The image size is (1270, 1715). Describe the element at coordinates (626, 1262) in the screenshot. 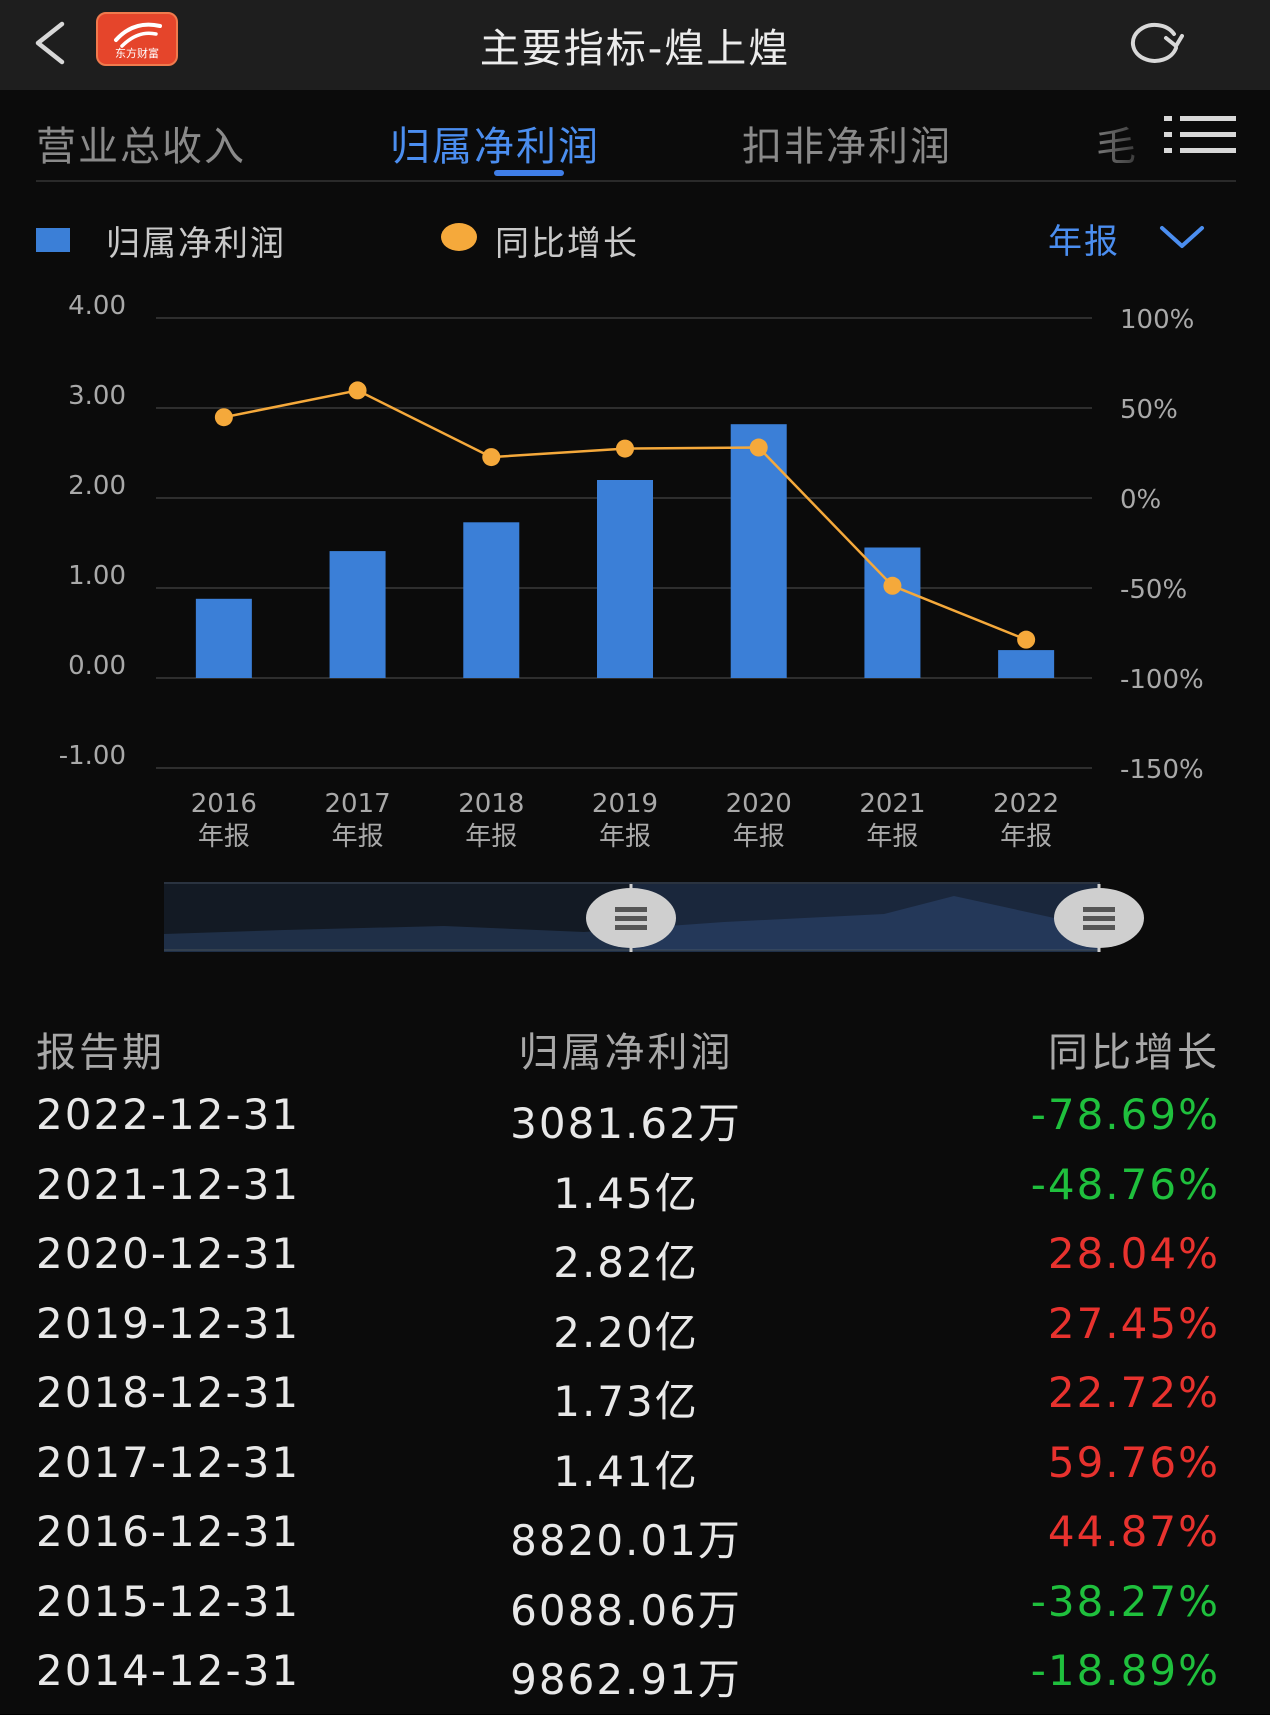

I see `net-profit-value: 2.82亿` at that location.